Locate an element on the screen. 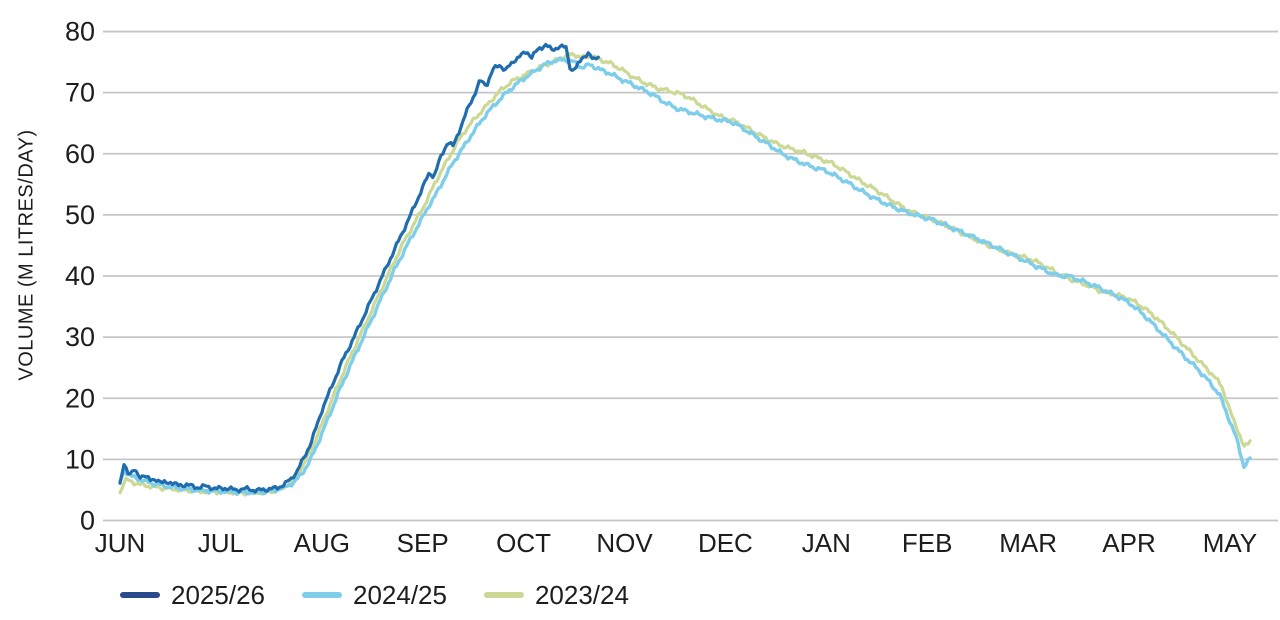  legend: 2025/26 2024/25 2023/24 is located at coordinates (374, 595).